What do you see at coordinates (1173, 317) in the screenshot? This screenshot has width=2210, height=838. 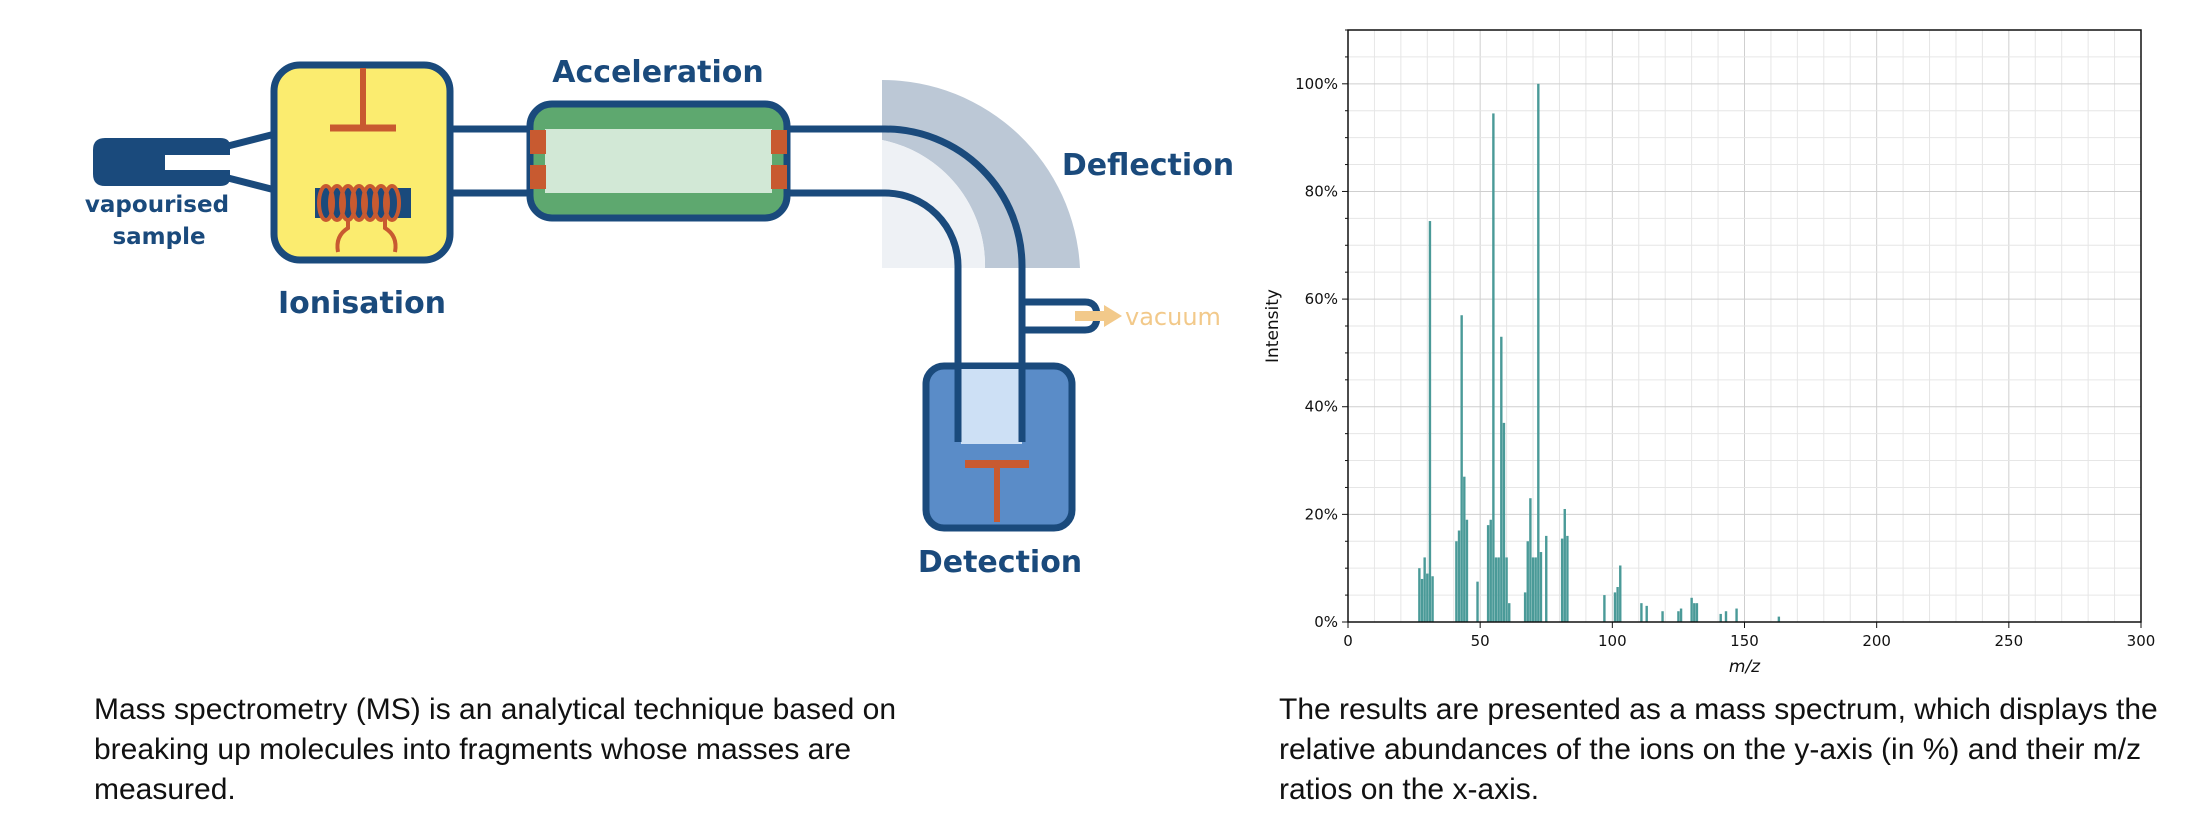 I see `label-vacuum: vacuum` at bounding box center [1173, 317].